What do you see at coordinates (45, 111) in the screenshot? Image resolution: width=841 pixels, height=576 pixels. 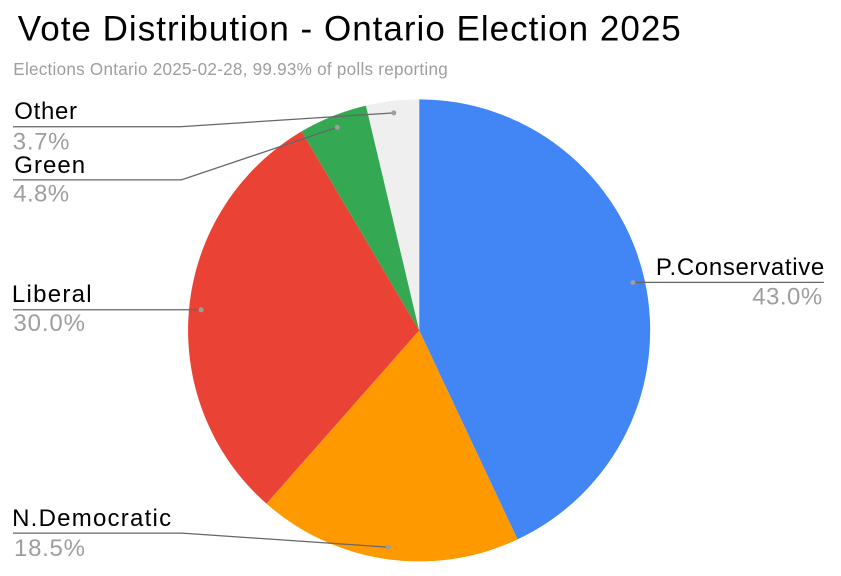 I see `svg-text: Other` at bounding box center [45, 111].